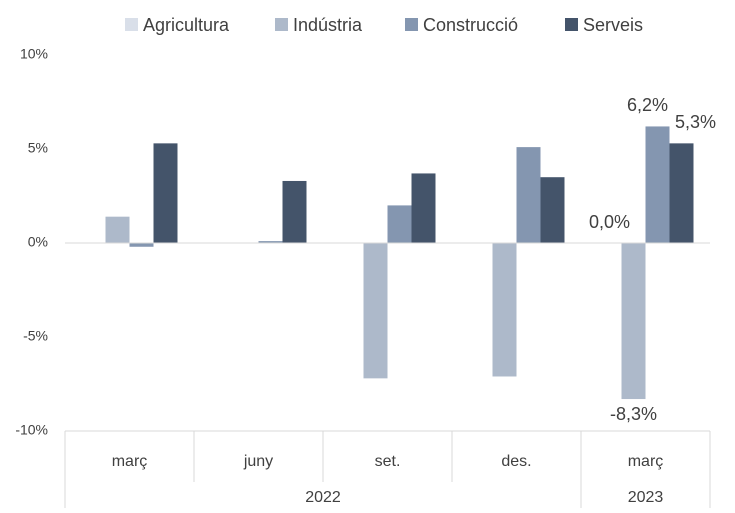  Describe the element at coordinates (35, 336) in the screenshot. I see `y-tick-label: -5%` at that location.